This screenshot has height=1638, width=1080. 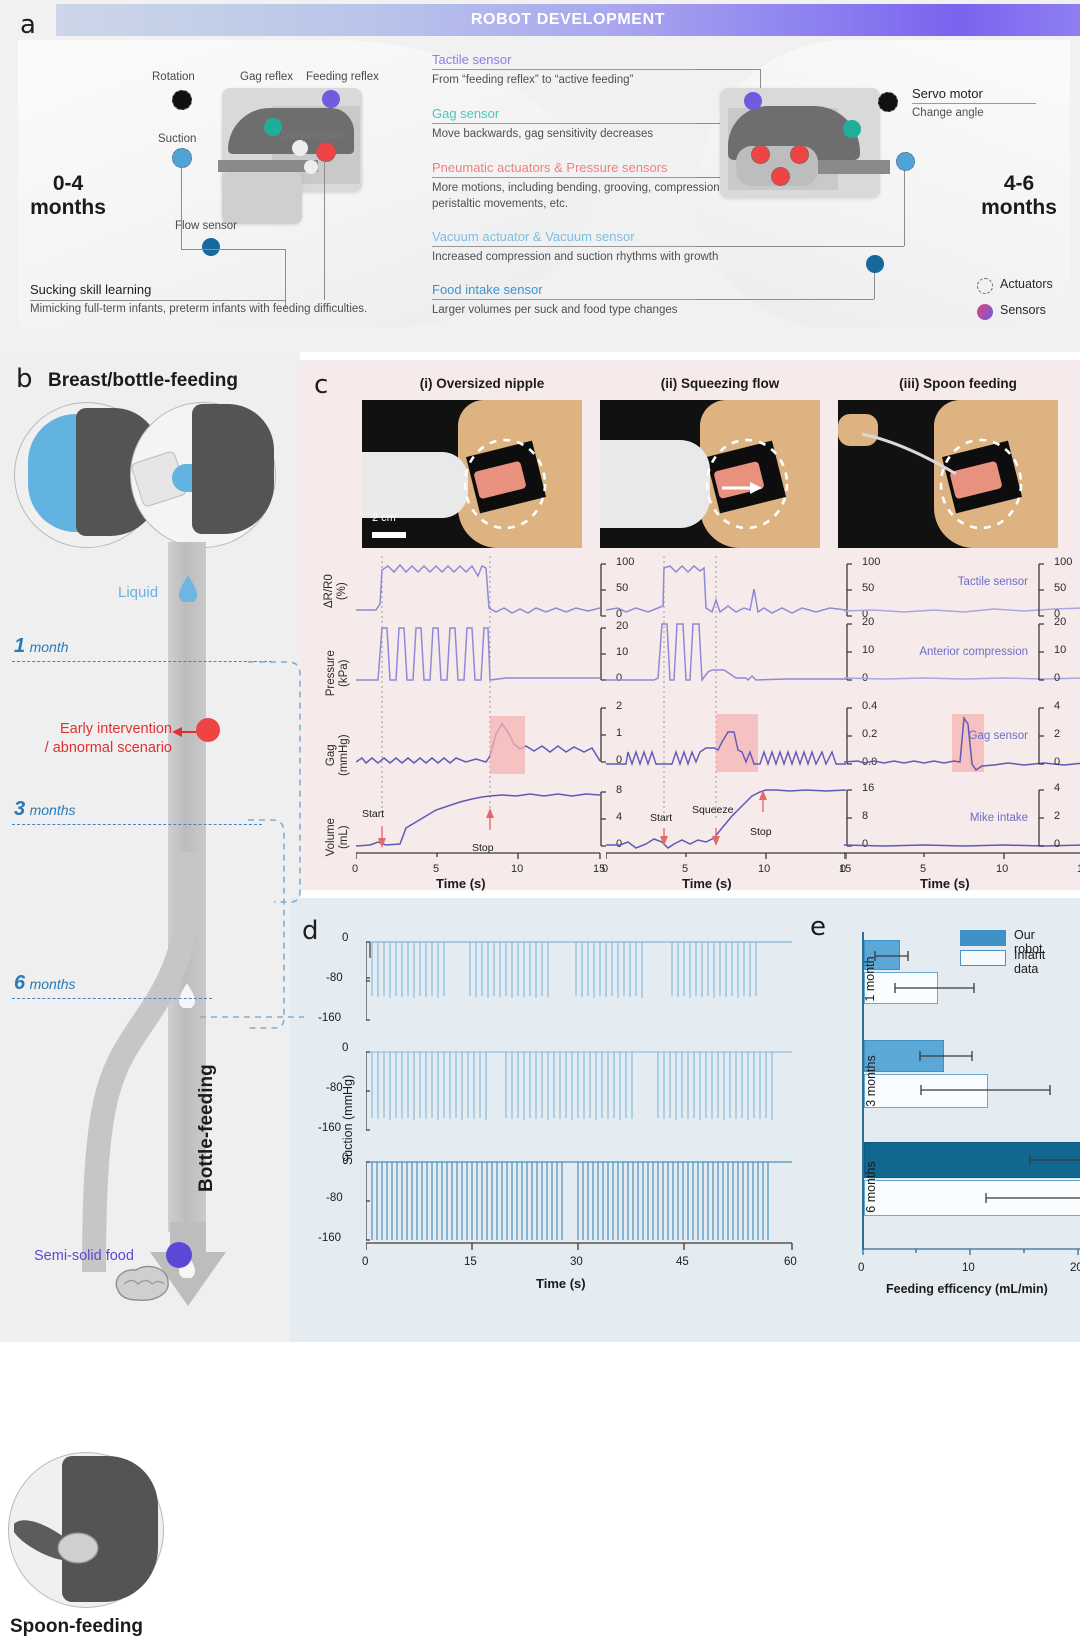 I want to click on liquid-drop-icon, so click(x=188, y=588).